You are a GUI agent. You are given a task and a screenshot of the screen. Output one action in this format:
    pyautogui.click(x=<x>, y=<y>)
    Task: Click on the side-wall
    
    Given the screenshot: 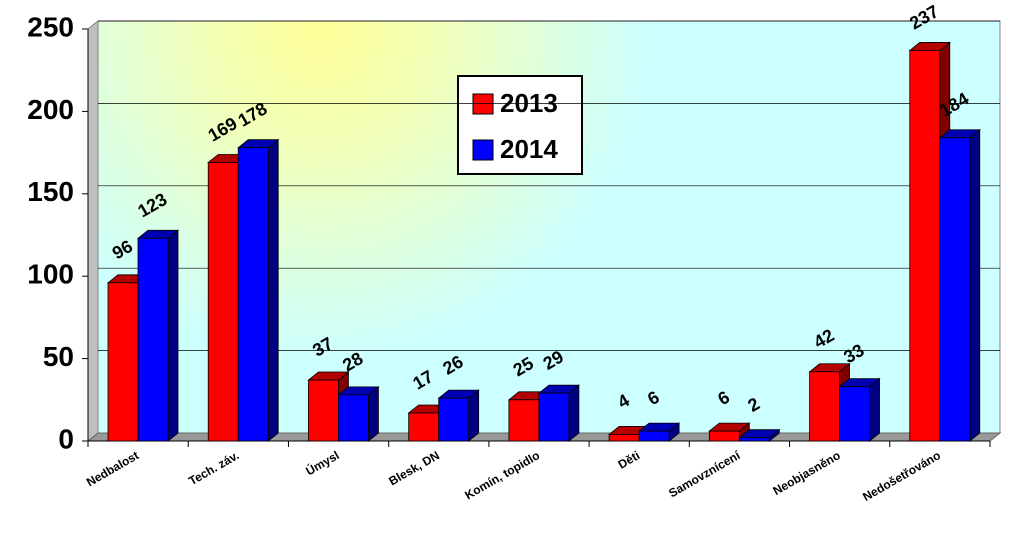 What is the action you would take?
    pyautogui.click(x=93, y=231)
    